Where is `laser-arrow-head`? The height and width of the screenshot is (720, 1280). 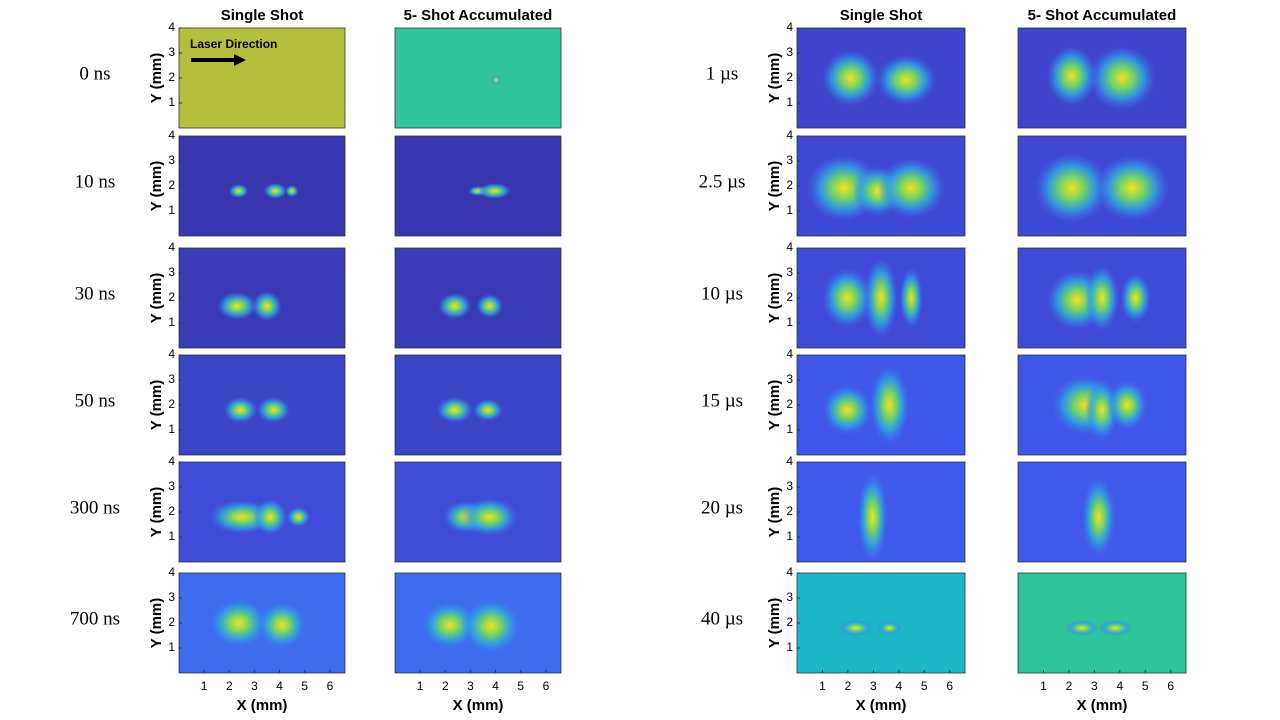
laser-arrow-head is located at coordinates (240, 60).